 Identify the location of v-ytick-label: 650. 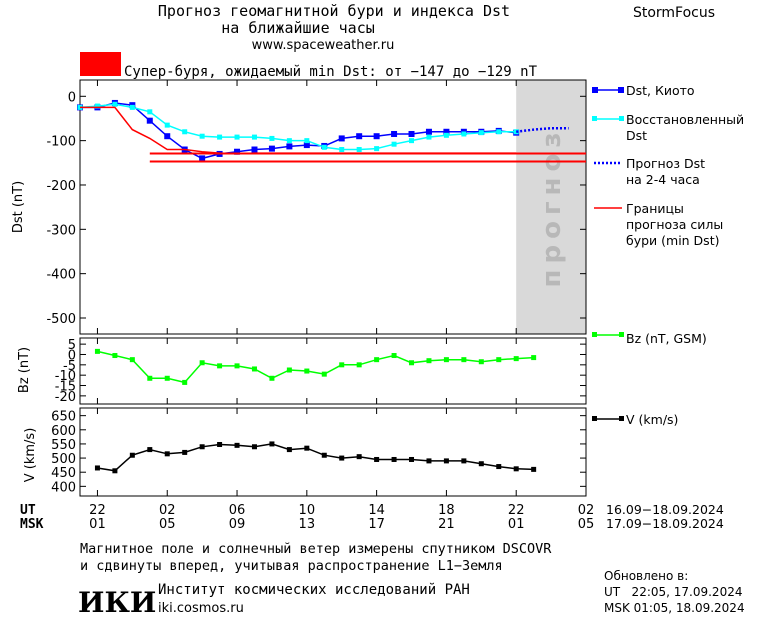
(63, 417).